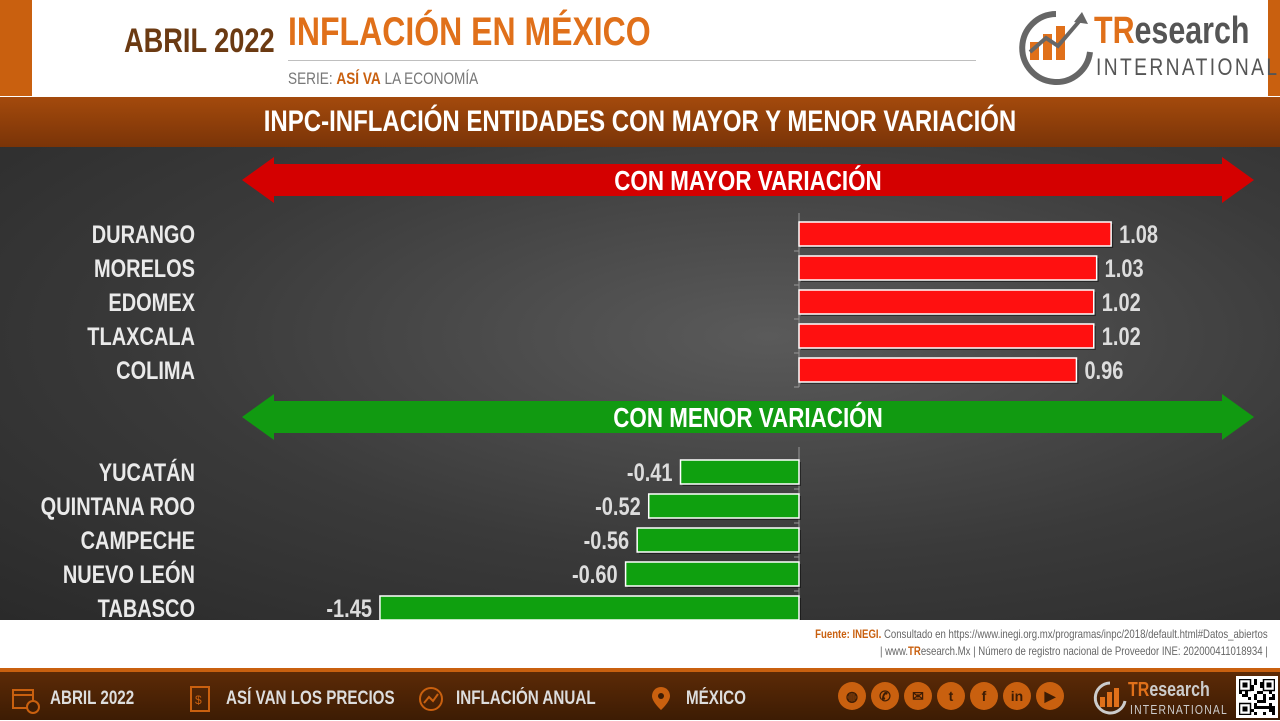 The image size is (1280, 721). I want to click on logo-text: TResearch, so click(1172, 31).